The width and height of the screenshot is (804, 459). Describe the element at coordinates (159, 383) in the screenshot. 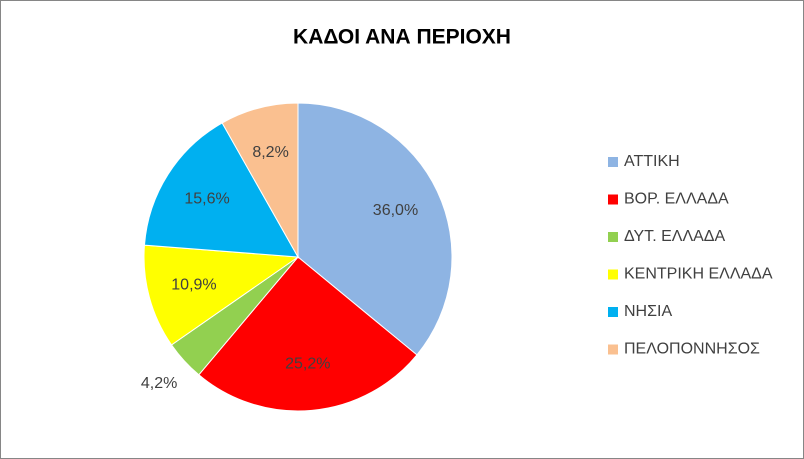

I see `data-label: 4,2%` at that location.